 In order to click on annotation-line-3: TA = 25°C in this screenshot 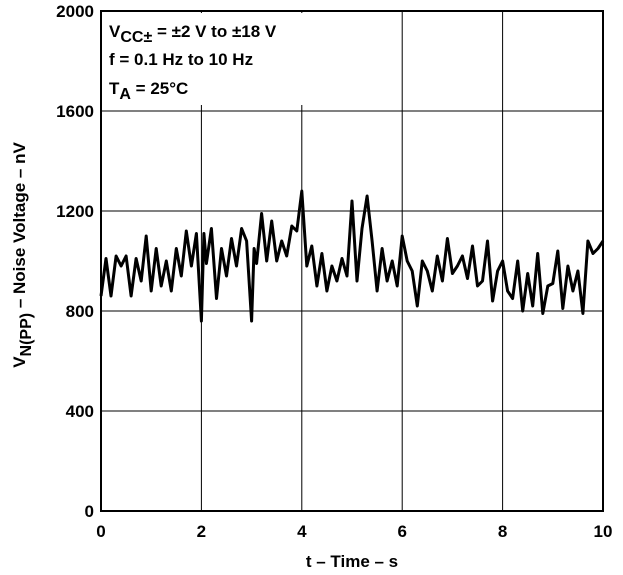, I will do `click(148, 91)`.